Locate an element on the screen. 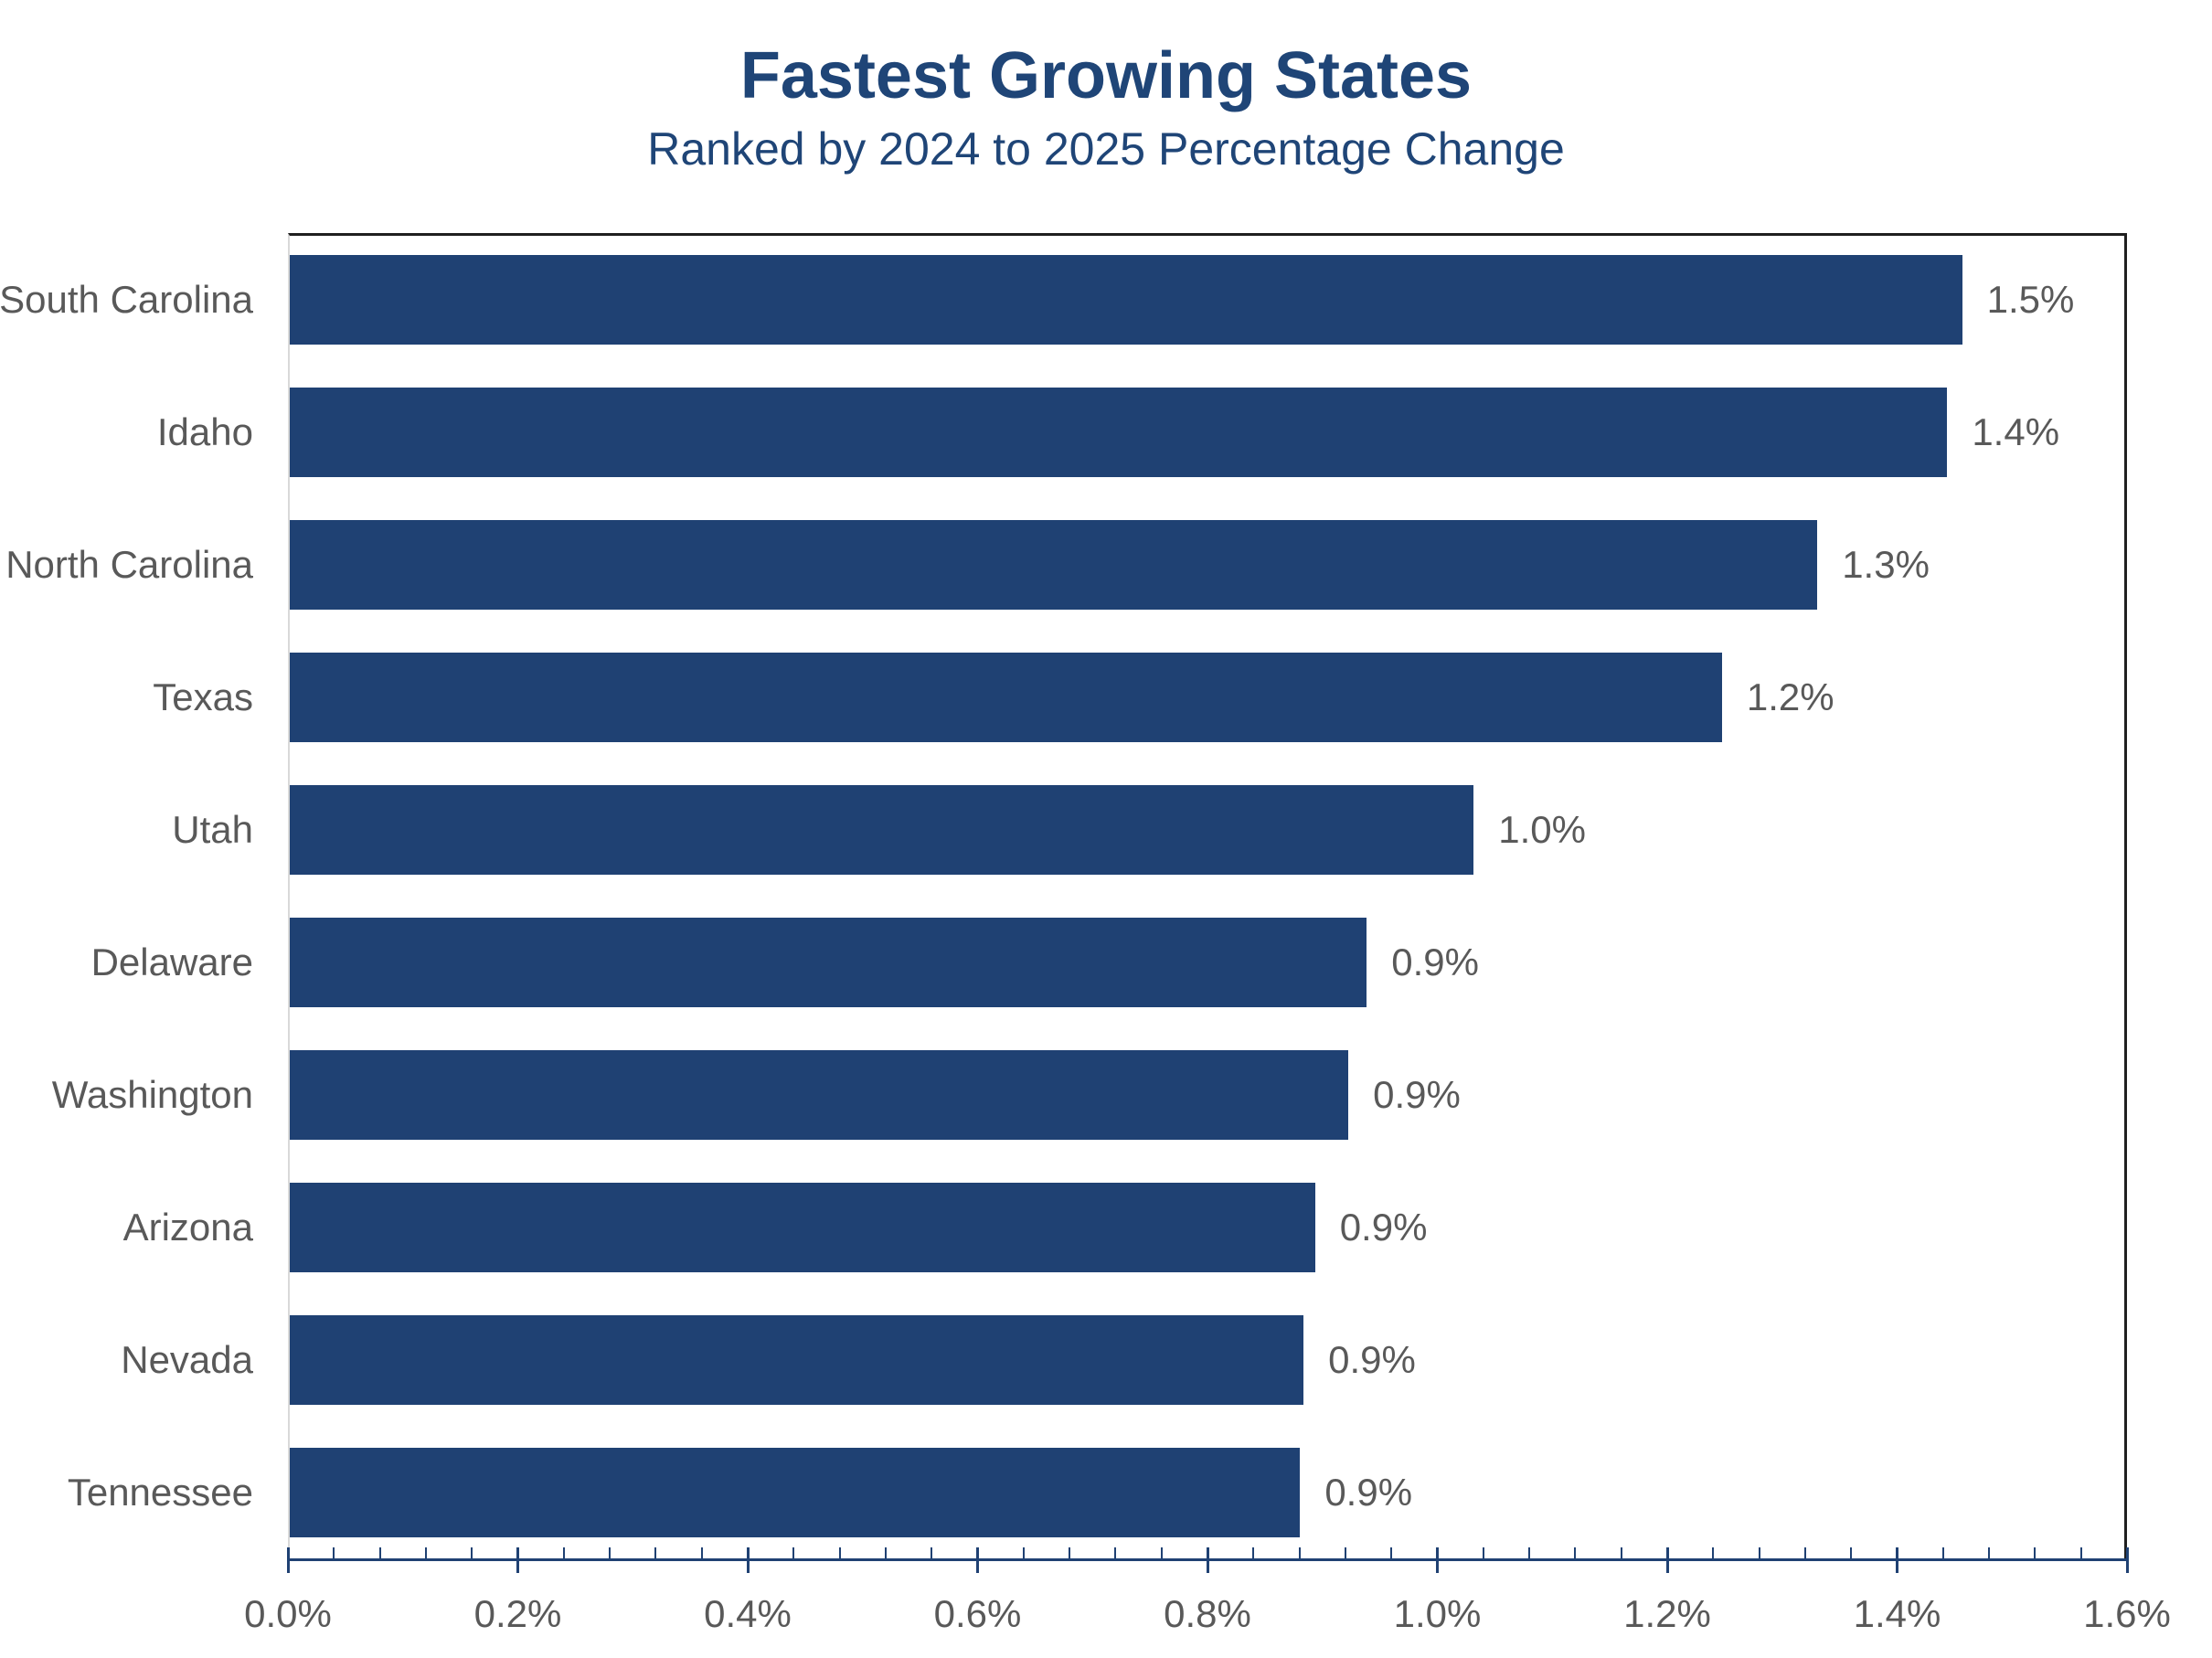 This screenshot has width=2212, height=1658. category-label: South Carolina is located at coordinates (126, 299).